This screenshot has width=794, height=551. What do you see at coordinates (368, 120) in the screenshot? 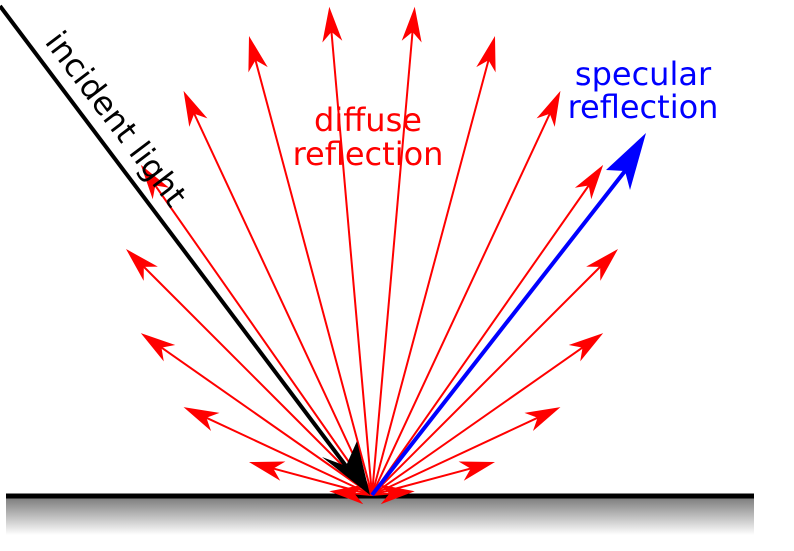
I see `diffuse-label-line1: diffuse` at bounding box center [368, 120].